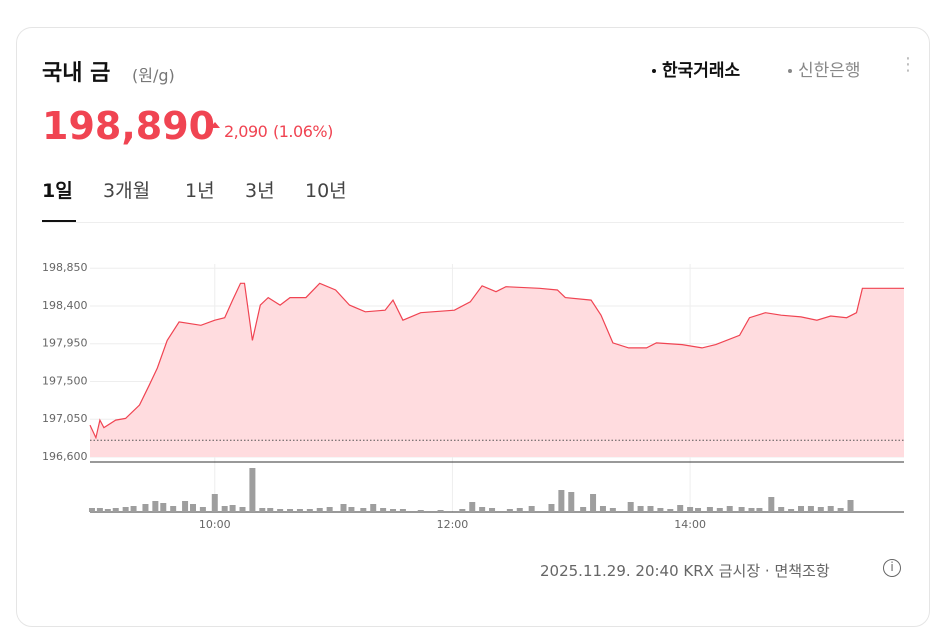 This screenshot has height=627, width=936. What do you see at coordinates (65, 305) in the screenshot?
I see `y-tick-label: 198,400` at bounding box center [65, 305].